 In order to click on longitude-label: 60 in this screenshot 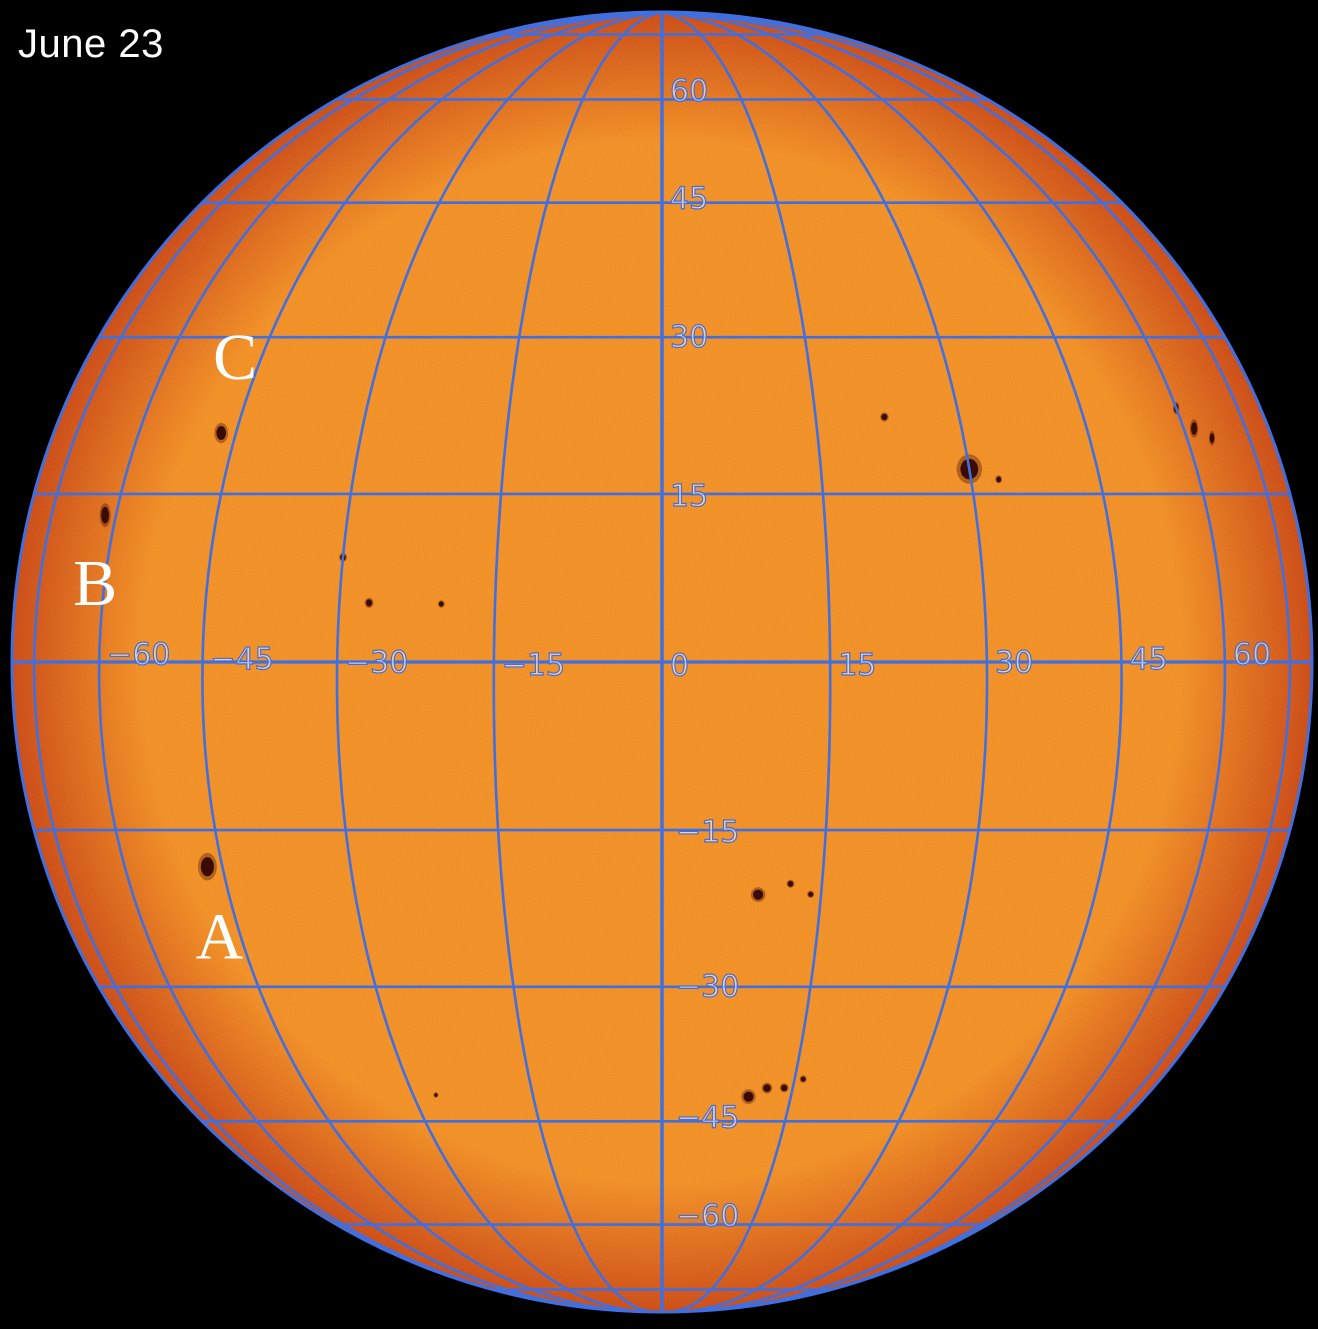, I will do `click(1252, 654)`.